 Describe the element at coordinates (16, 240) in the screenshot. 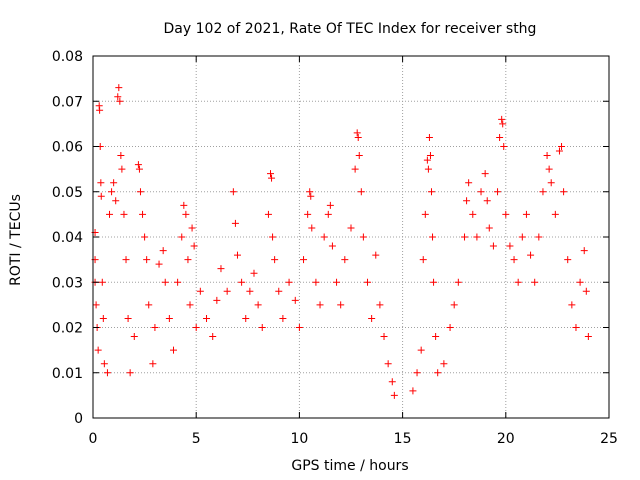

I see `y-axis-label: ROTI / TECUs` at that location.